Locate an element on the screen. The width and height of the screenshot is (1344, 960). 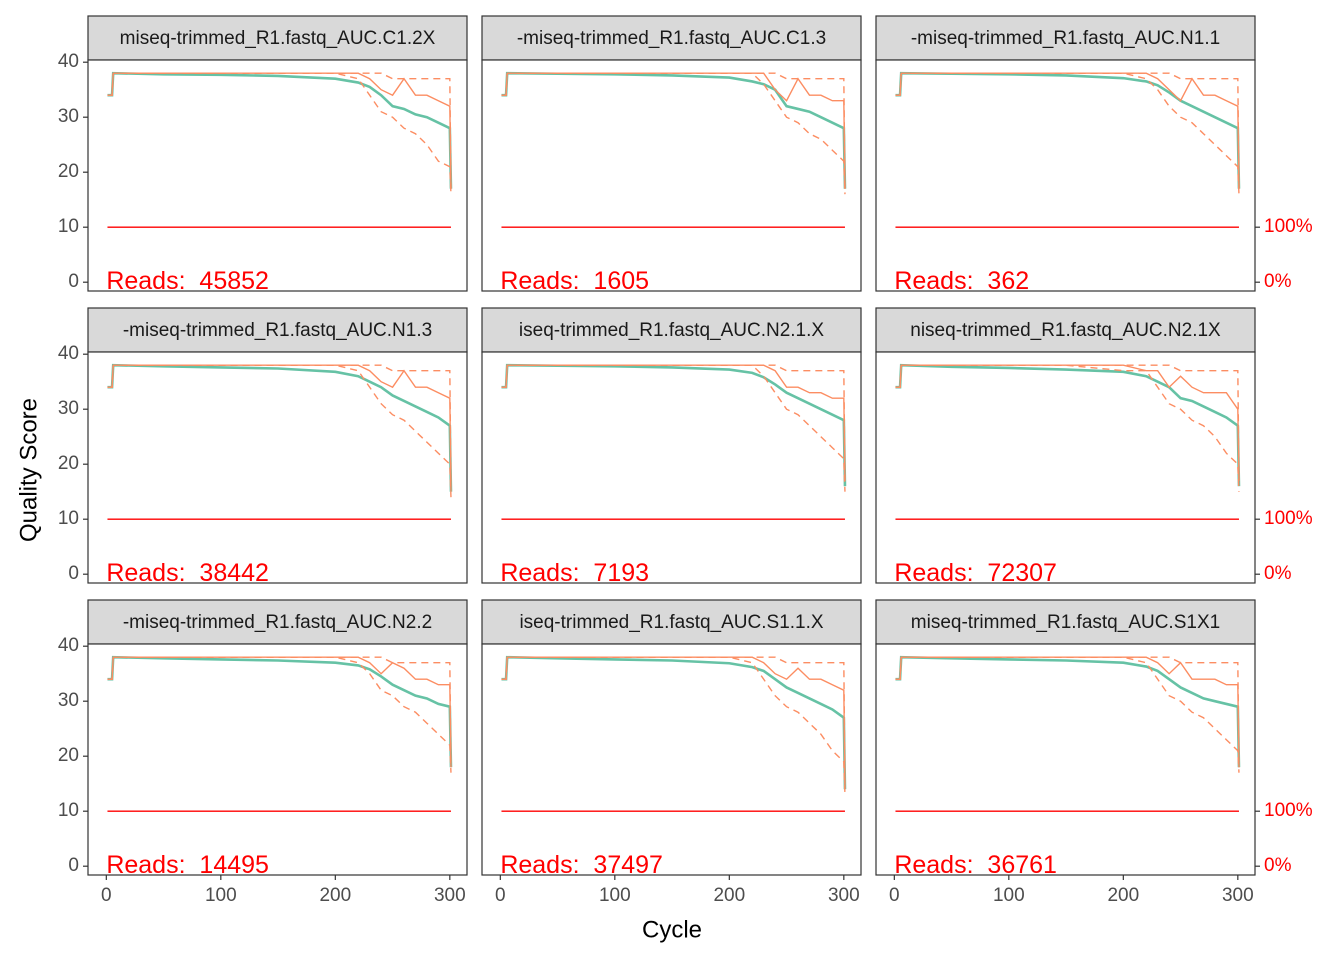
reads-label: Reads: 1605 is located at coordinates (574, 281).